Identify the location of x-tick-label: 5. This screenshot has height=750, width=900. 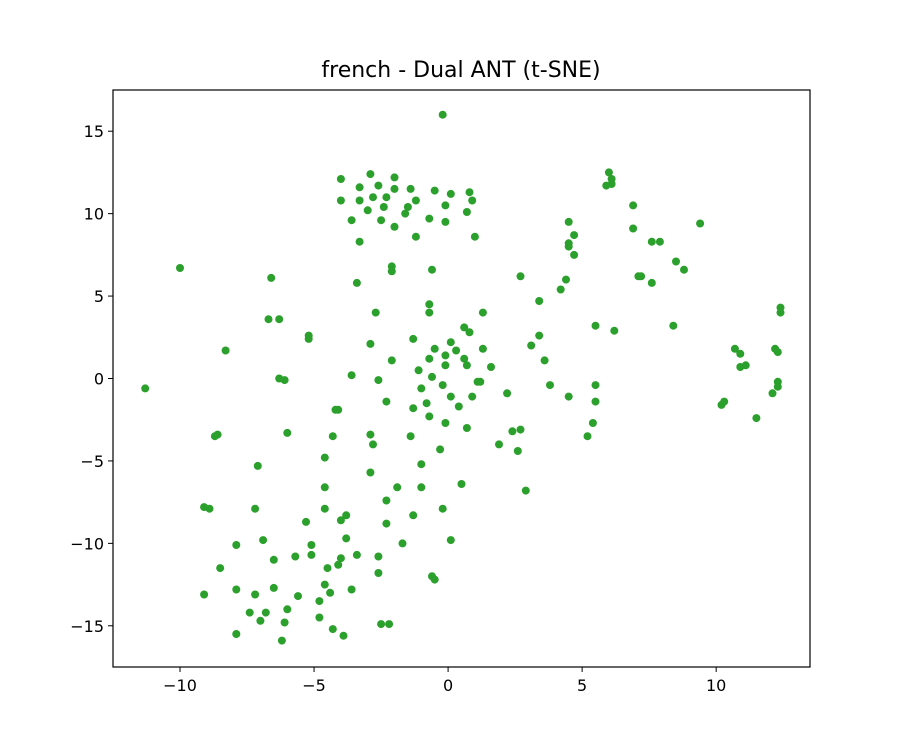
(582, 685).